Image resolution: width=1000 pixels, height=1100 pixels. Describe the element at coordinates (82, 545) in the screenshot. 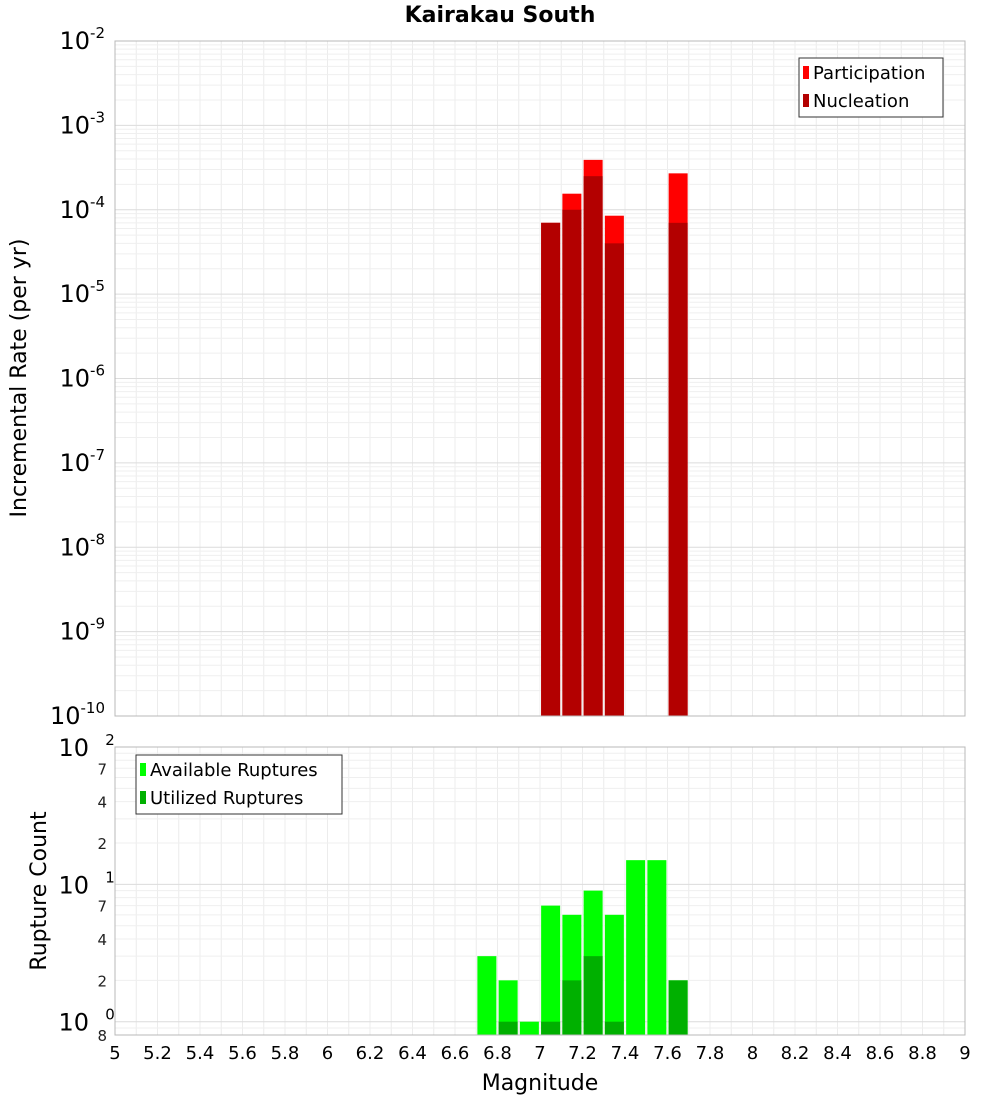

I see `rate-y-tick-label: 10⁻⁸` at that location.